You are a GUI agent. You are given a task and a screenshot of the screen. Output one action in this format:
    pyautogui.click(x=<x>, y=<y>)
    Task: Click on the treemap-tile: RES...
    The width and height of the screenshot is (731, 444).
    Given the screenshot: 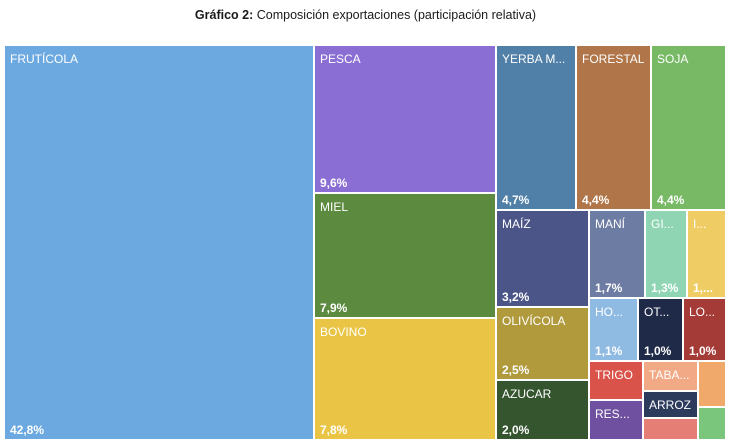 What is the action you would take?
    pyautogui.click(x=616, y=420)
    